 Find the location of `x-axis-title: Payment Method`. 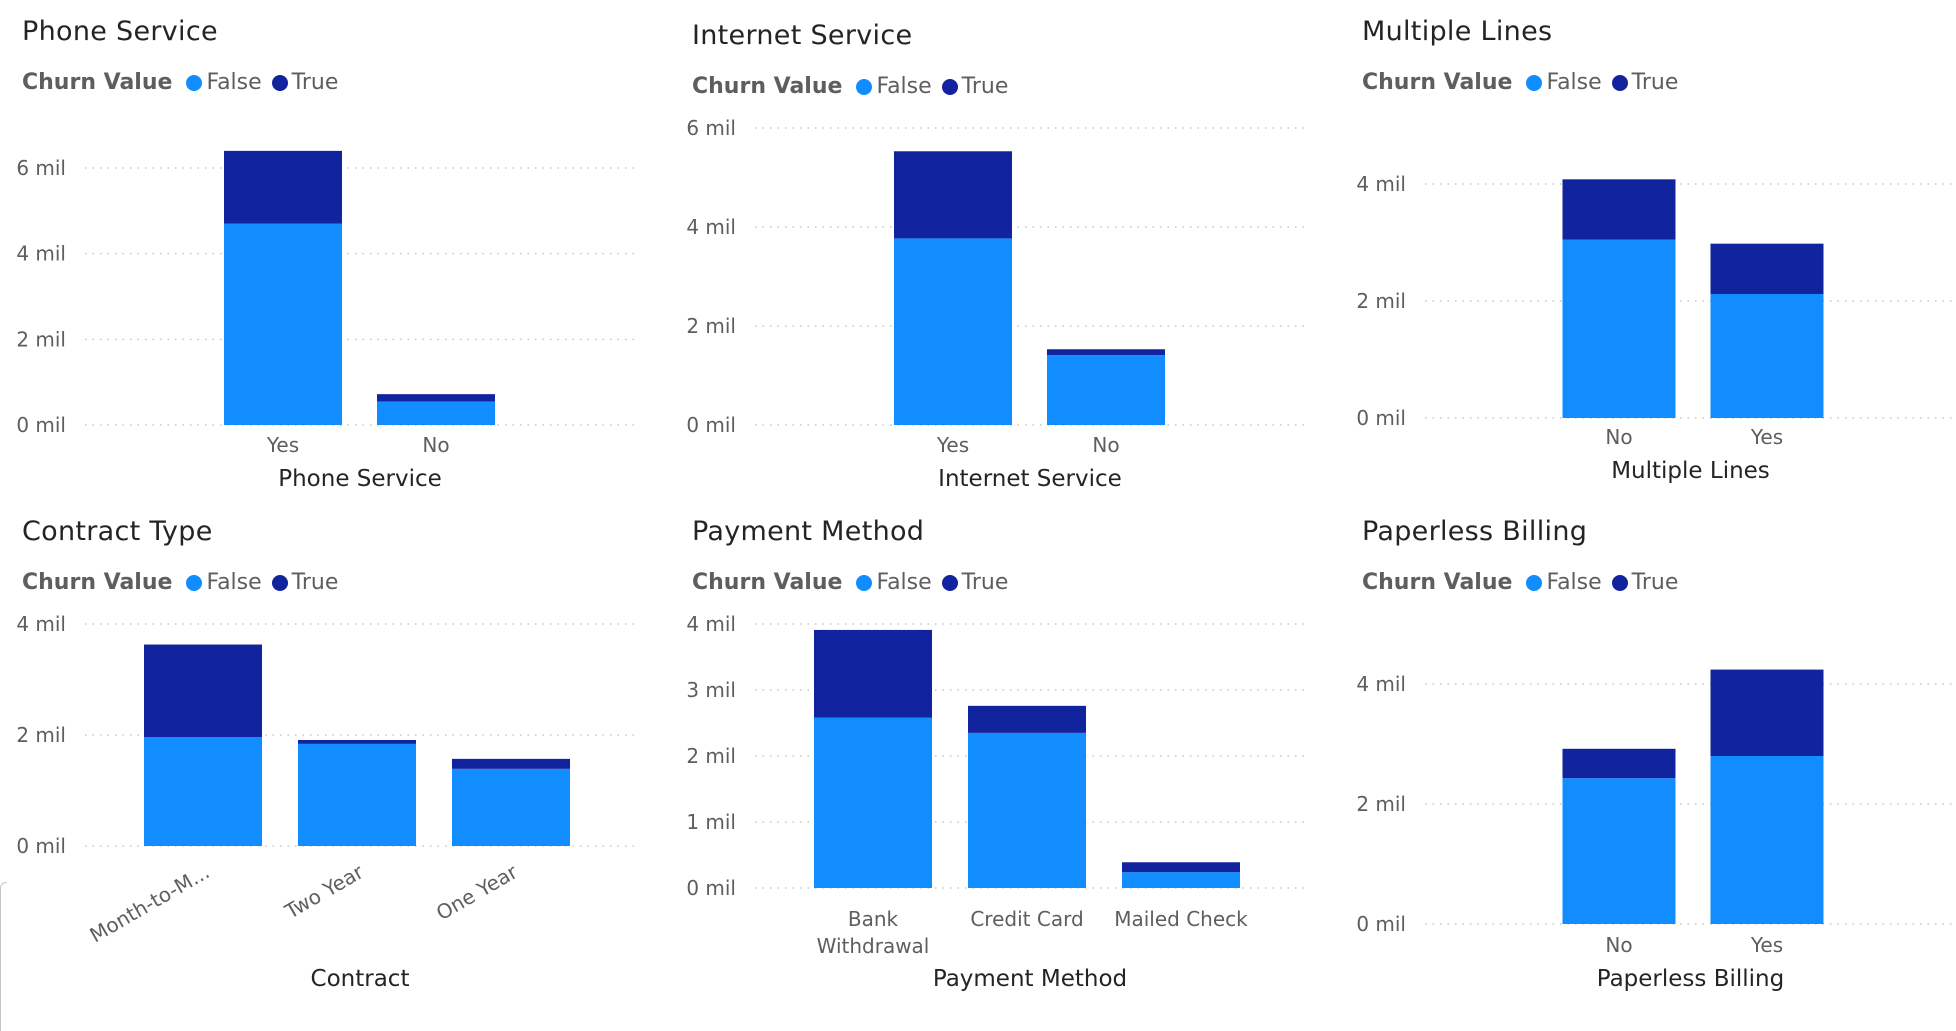

x-axis-title: Payment Method is located at coordinates (1030, 979).